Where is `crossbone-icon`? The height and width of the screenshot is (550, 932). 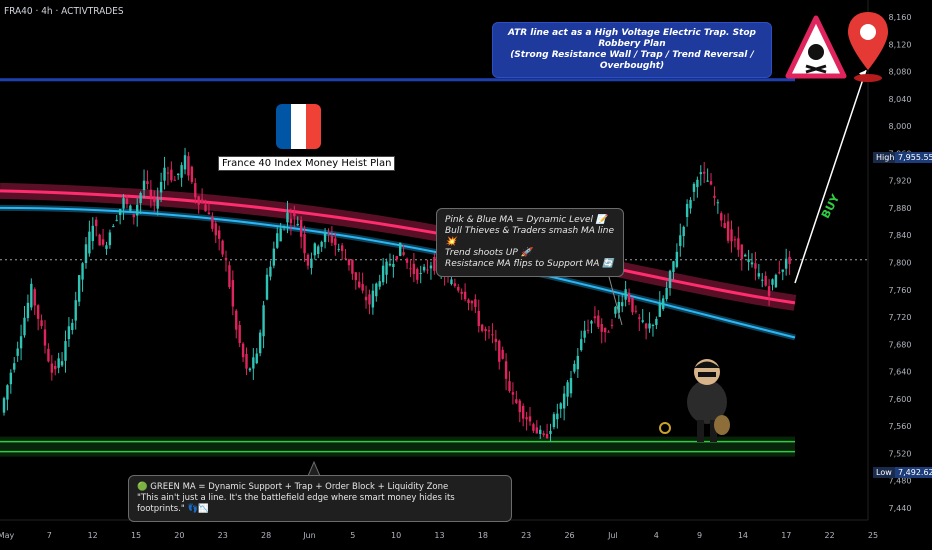 crossbone-icon is located at coordinates (816, 69).